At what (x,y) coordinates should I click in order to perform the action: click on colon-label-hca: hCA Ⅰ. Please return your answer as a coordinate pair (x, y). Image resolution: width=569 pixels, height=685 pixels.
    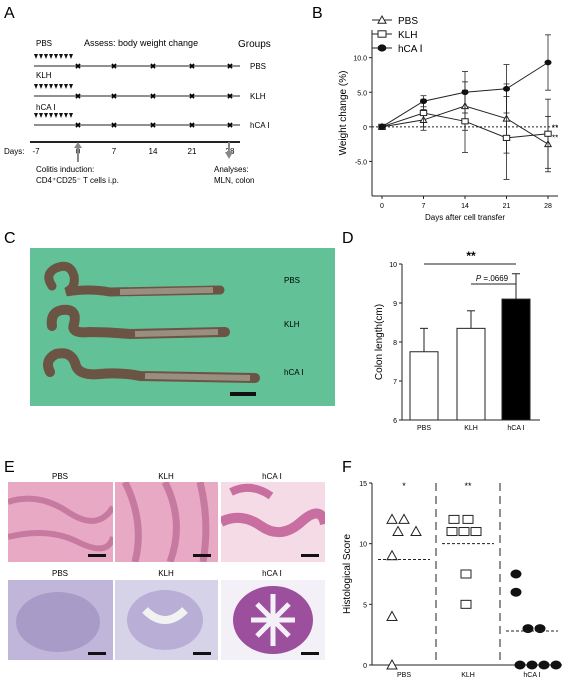
    Looking at the image, I should click on (294, 372).